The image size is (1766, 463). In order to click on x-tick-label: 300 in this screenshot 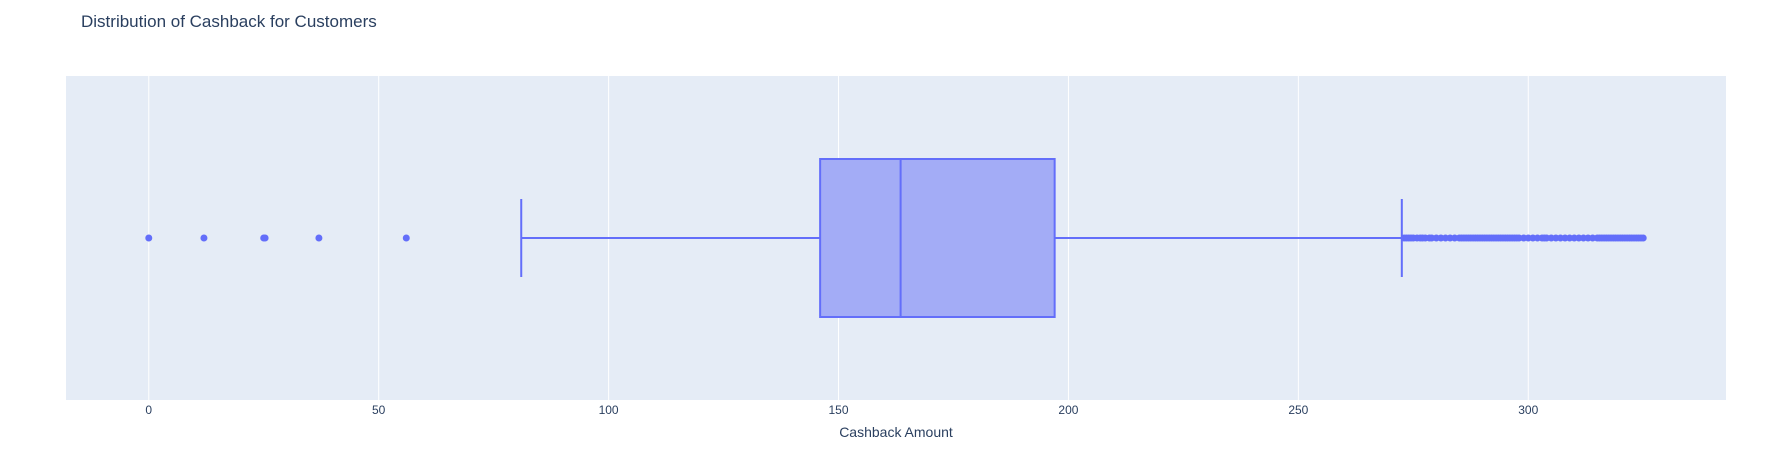, I will do `click(1528, 410)`.